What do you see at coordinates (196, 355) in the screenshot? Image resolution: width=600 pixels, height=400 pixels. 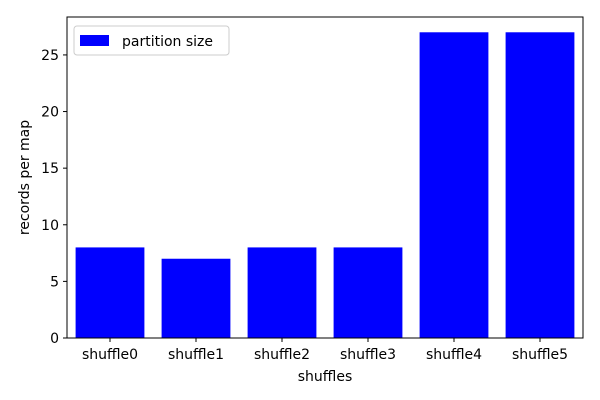 I see `x-tick-label-shuffle1: shuffle1` at bounding box center [196, 355].